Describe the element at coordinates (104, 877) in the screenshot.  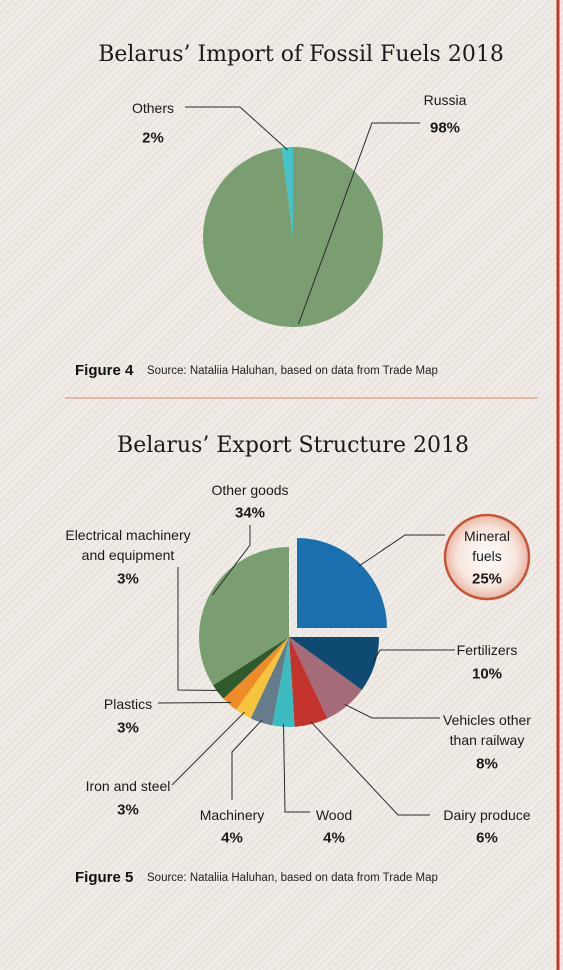
I see `figure-label: Figure 5` at that location.